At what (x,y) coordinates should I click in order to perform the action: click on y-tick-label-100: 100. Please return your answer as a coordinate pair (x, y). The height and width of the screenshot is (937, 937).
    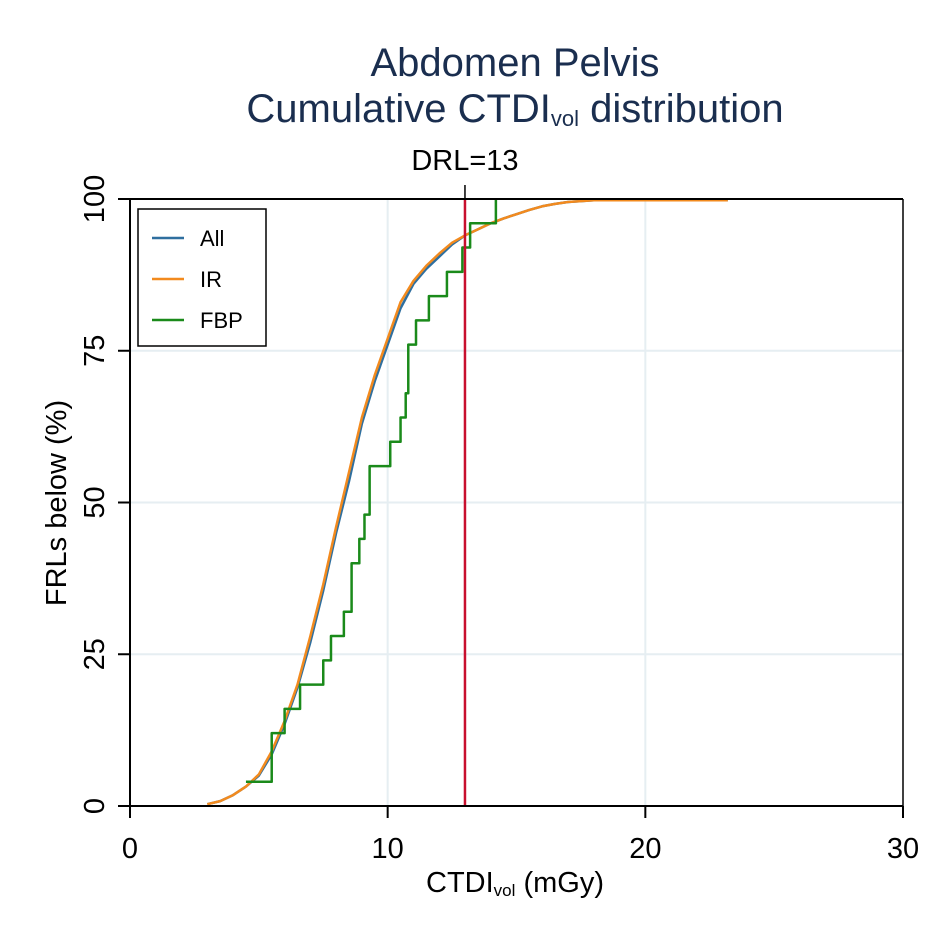
    Looking at the image, I should click on (95, 199).